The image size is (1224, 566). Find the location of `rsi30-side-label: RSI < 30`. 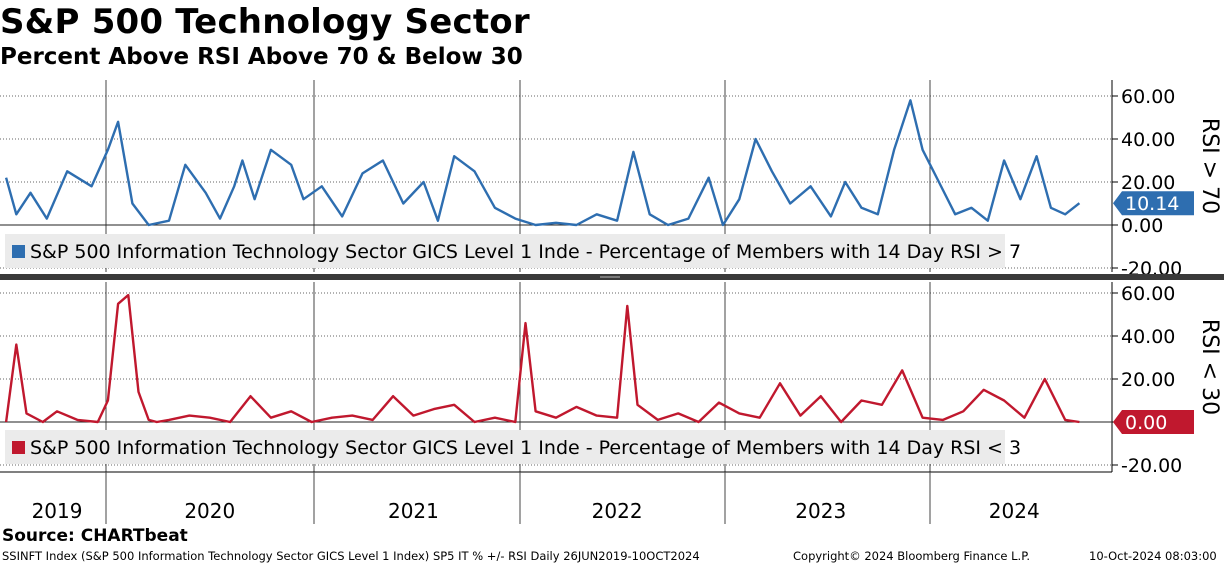

rsi30-side-label: RSI < 30 is located at coordinates (1209, 367).